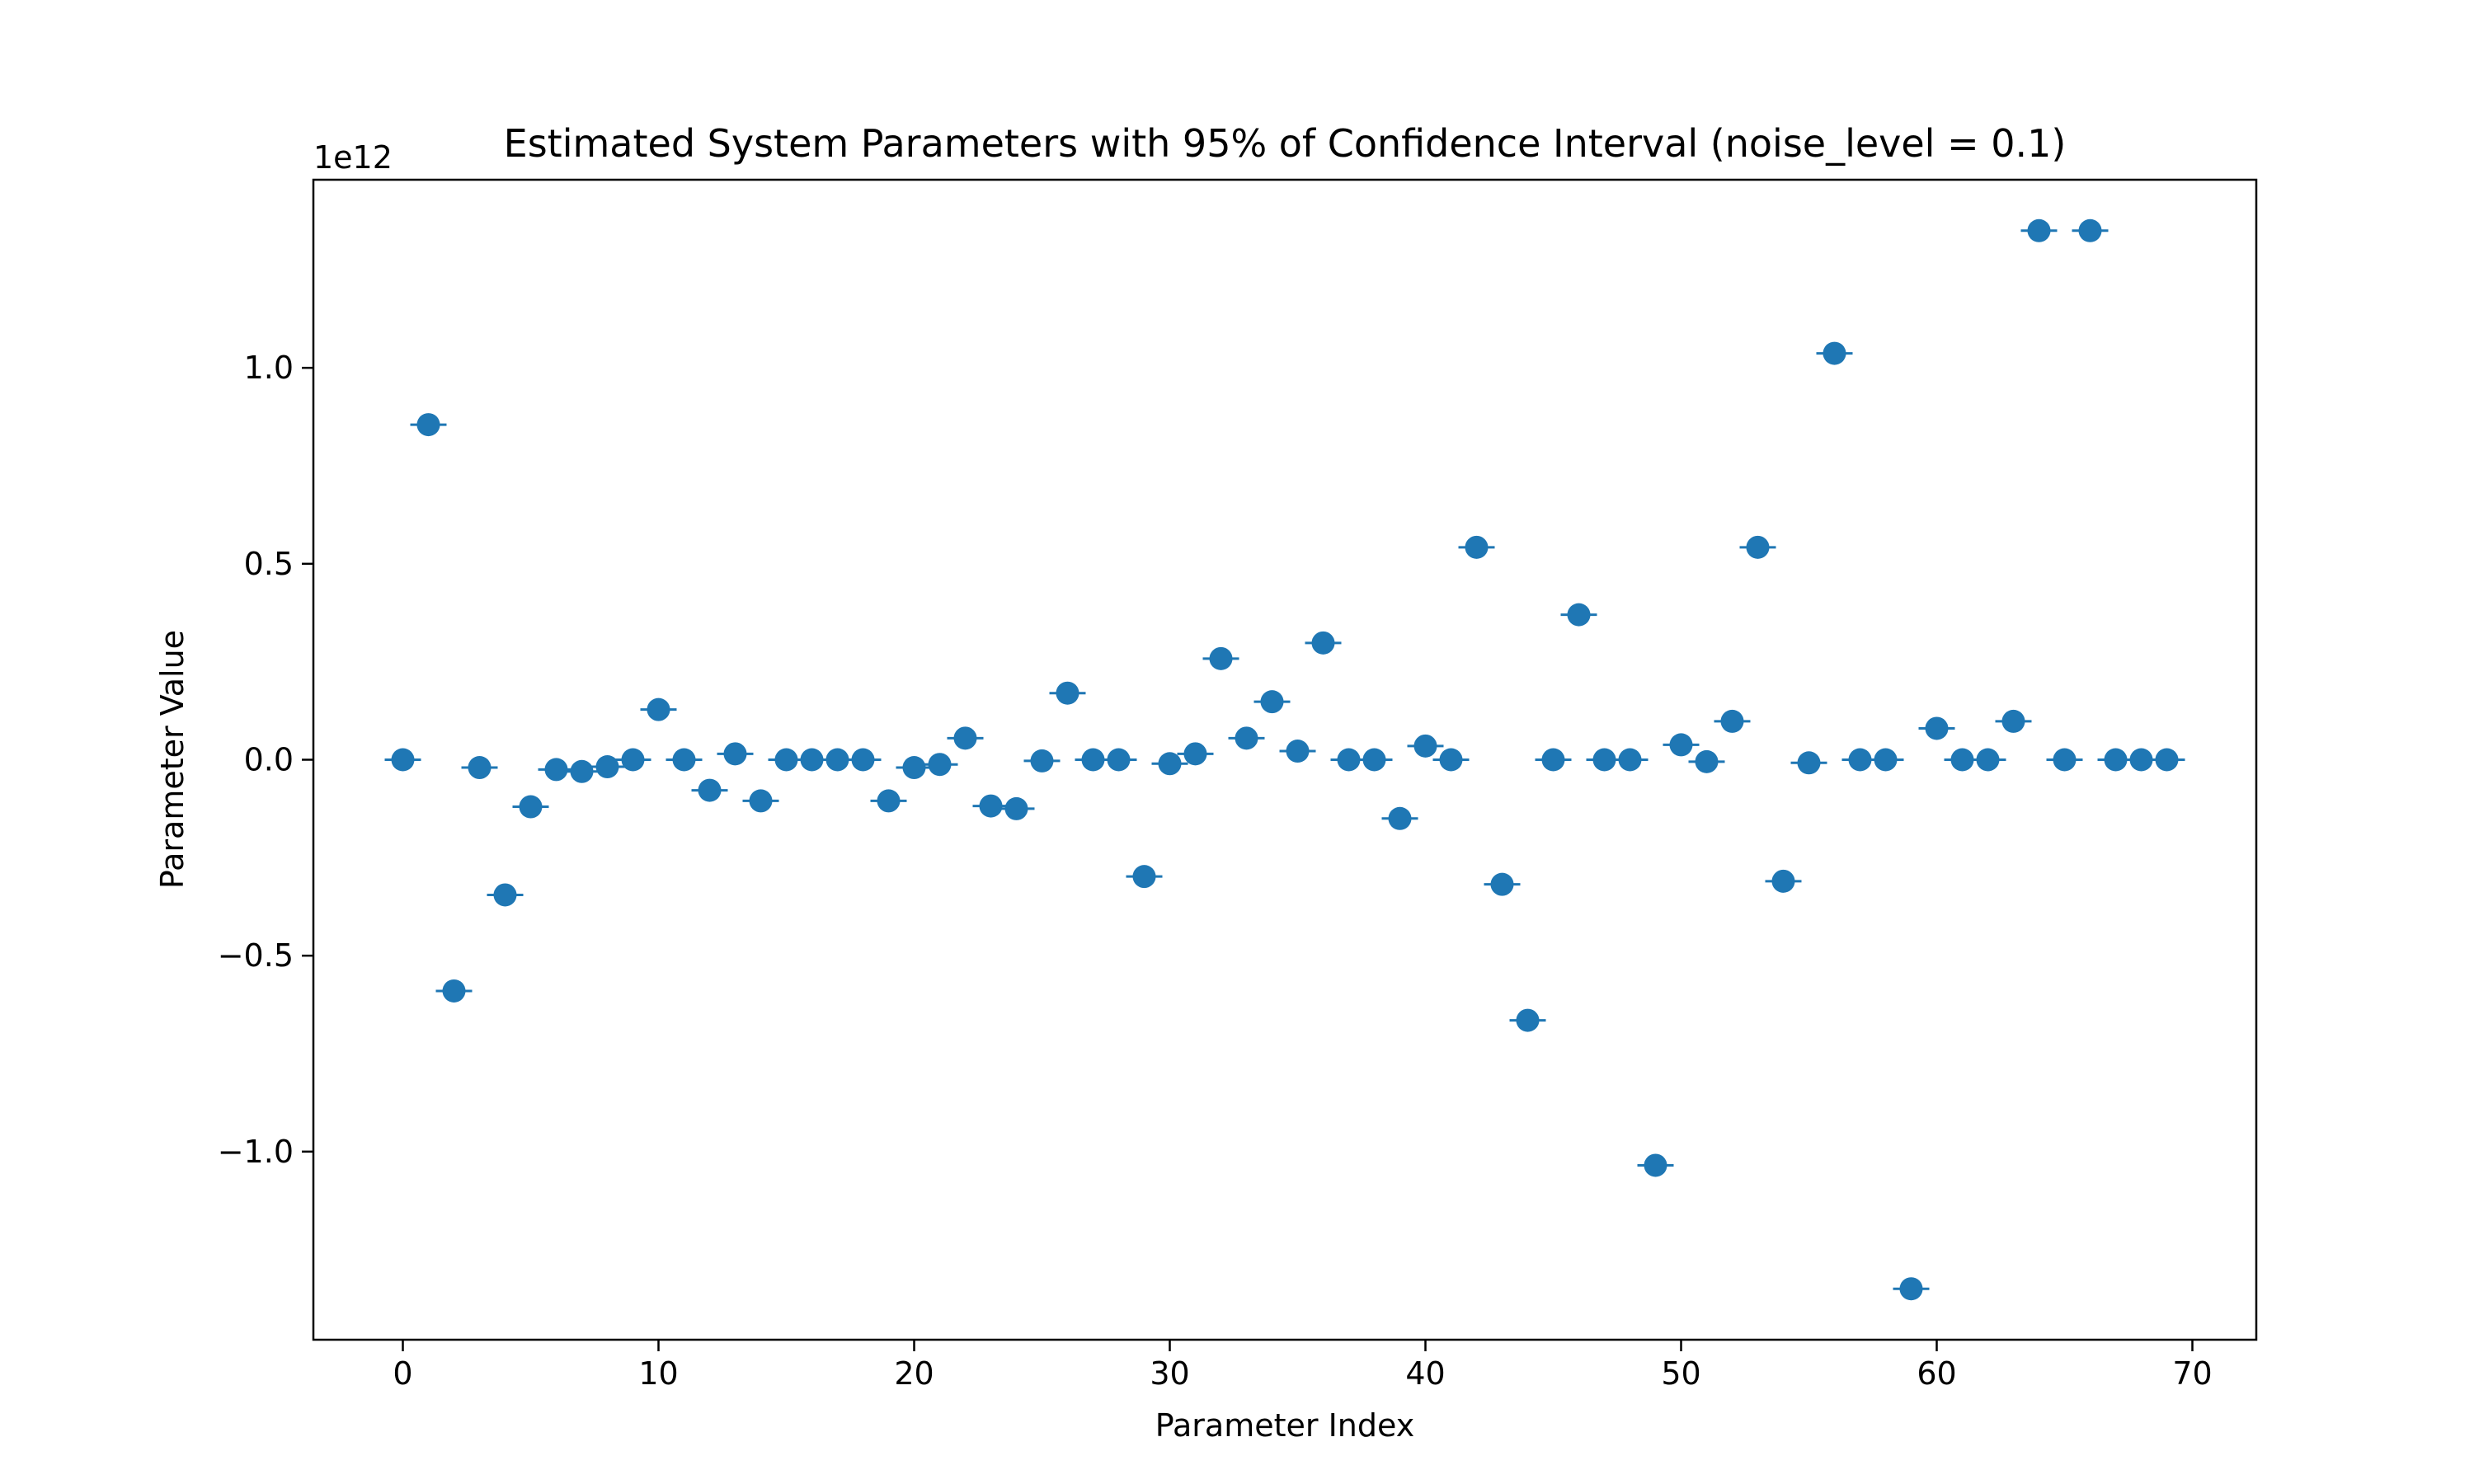  Describe the element at coordinates (172, 759) in the screenshot. I see `y-axis-label: Parameter Value` at that location.